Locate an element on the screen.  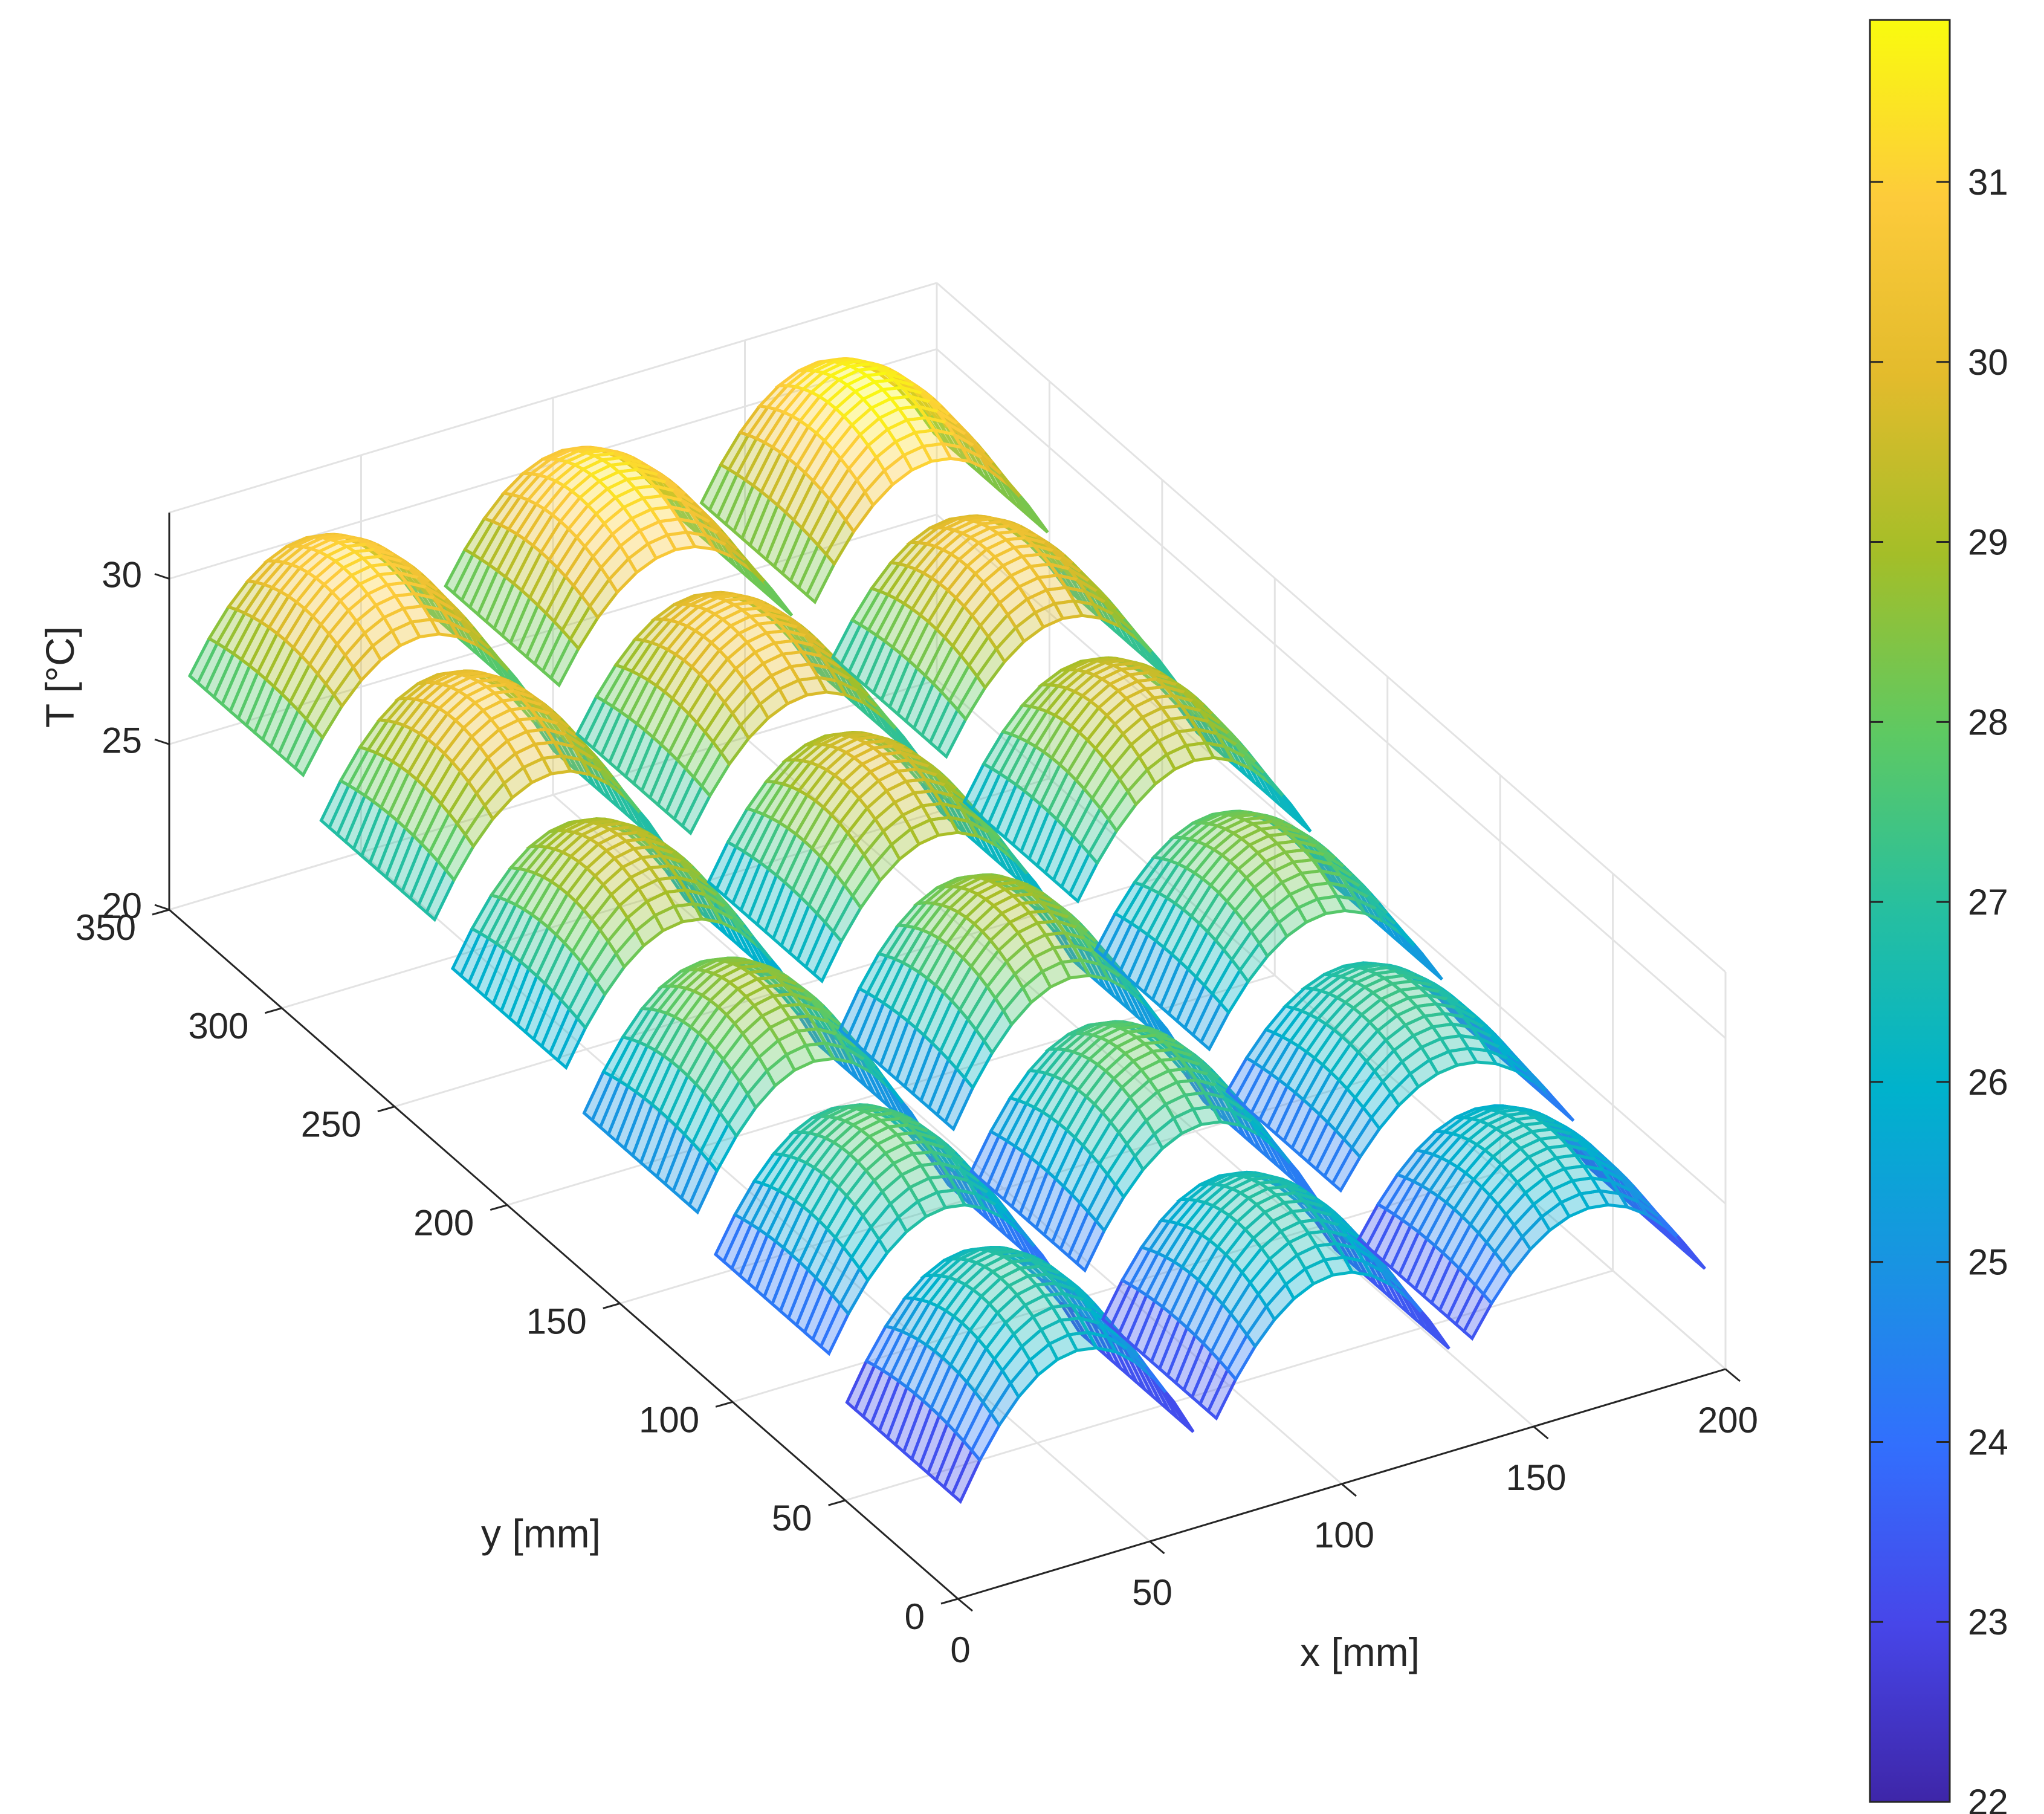
x-tick-label: 0 is located at coordinates (960, 1650).